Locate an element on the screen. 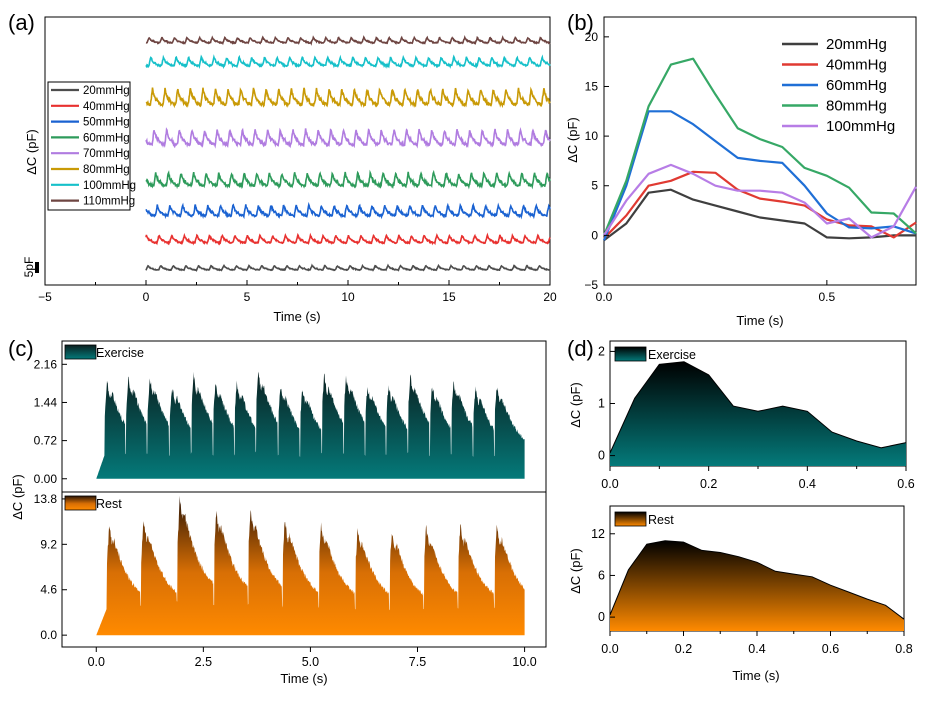 This screenshot has height=720, width=946. panel-b-ylabel: ΔC (pF) is located at coordinates (572, 140).